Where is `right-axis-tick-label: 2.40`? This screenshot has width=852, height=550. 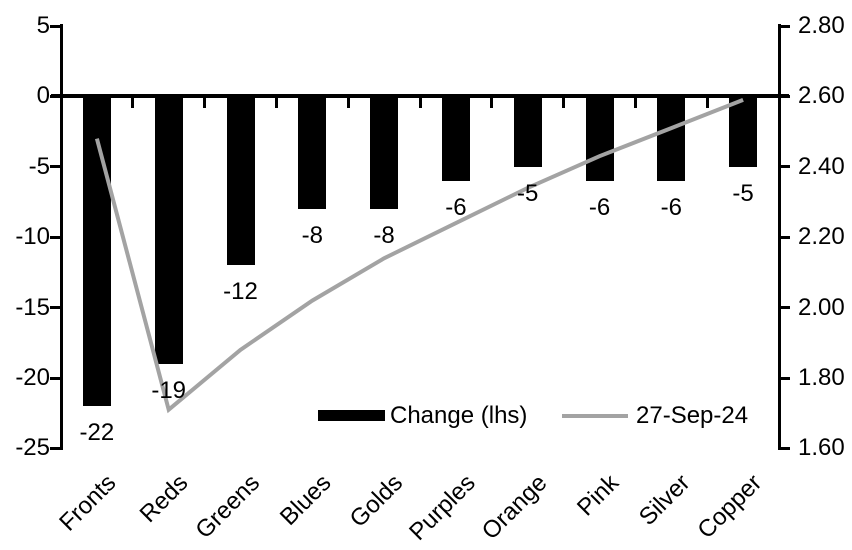
right-axis-tick-label: 2.40 is located at coordinates (821, 166).